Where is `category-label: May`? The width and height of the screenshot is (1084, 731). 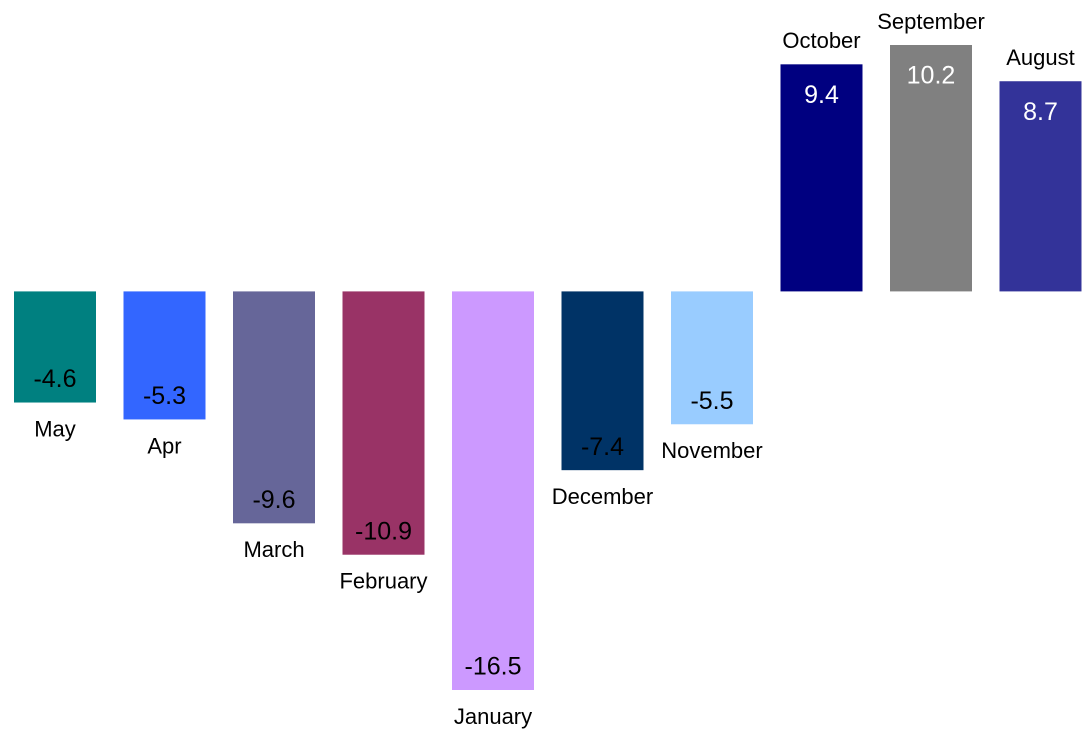 category-label: May is located at coordinates (55, 428).